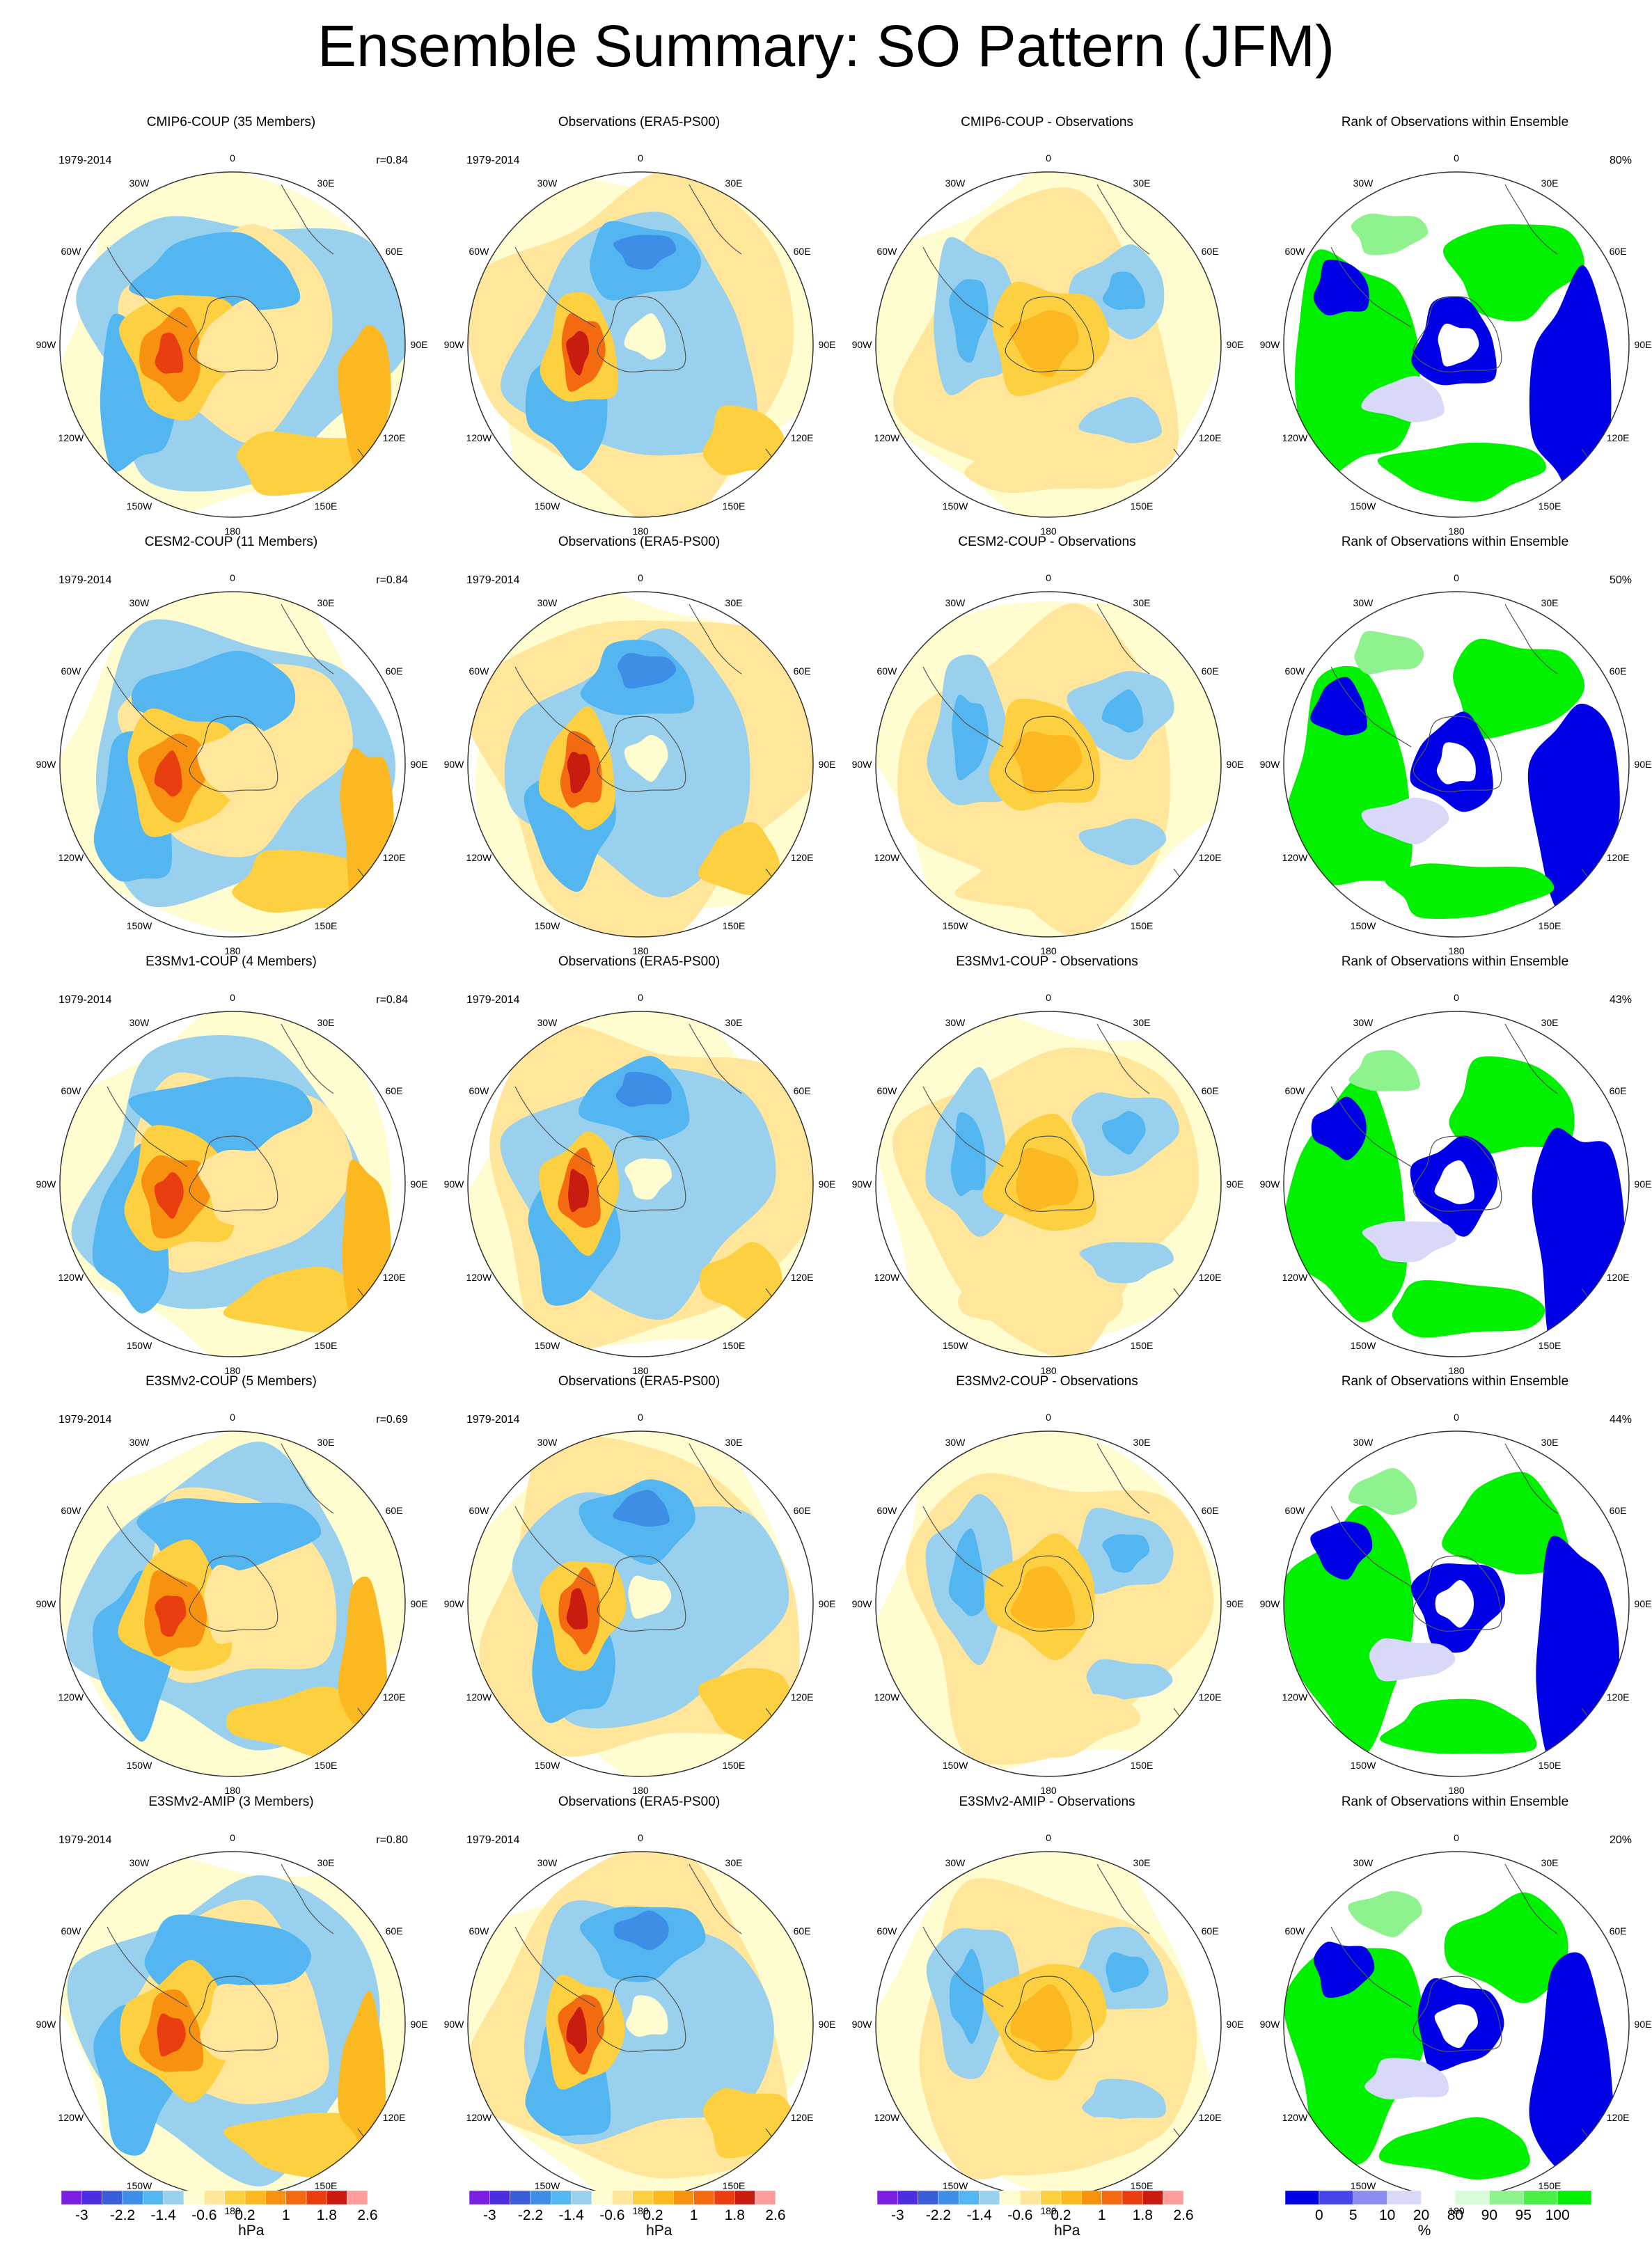  I want to click on colorbar-tick-label: 1, so click(285, 2215).